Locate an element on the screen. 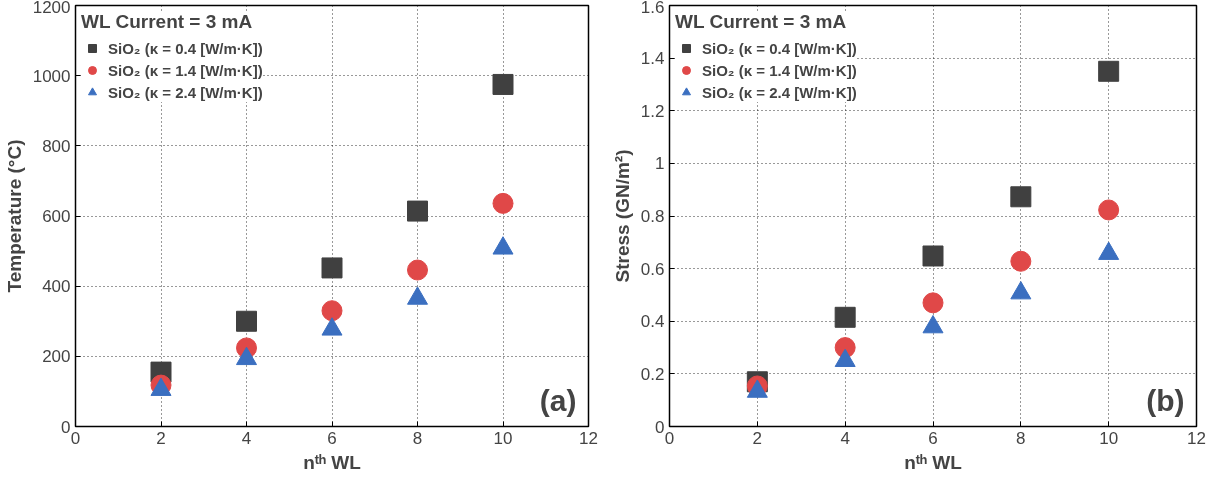  annotation: (b) is located at coordinates (1165, 400).